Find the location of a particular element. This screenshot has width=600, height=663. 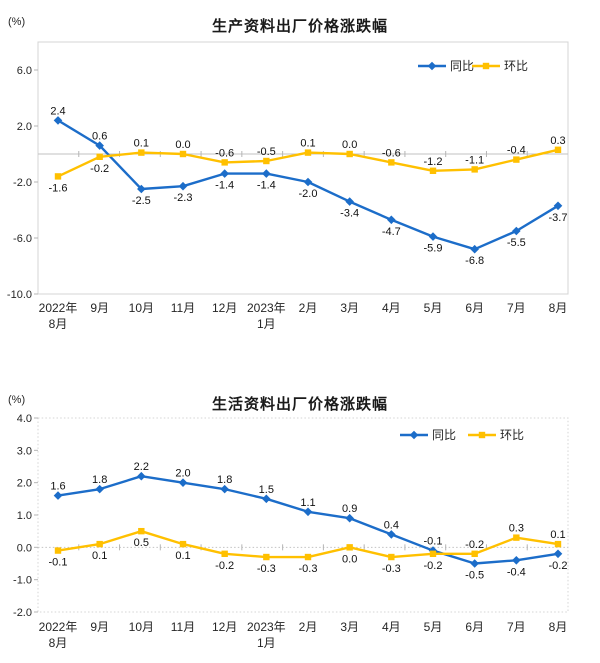

y-tick-label: 0.0 is located at coordinates (24, 548).